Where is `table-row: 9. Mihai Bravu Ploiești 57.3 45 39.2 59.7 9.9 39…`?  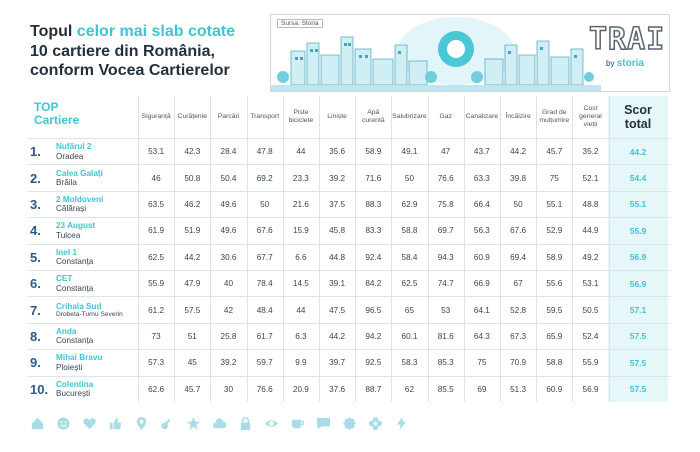
table-row: 9. Mihai Bravu Ploiești 57.3 45 39.2 59.7 9.9 39… is located at coordinates (349, 362).